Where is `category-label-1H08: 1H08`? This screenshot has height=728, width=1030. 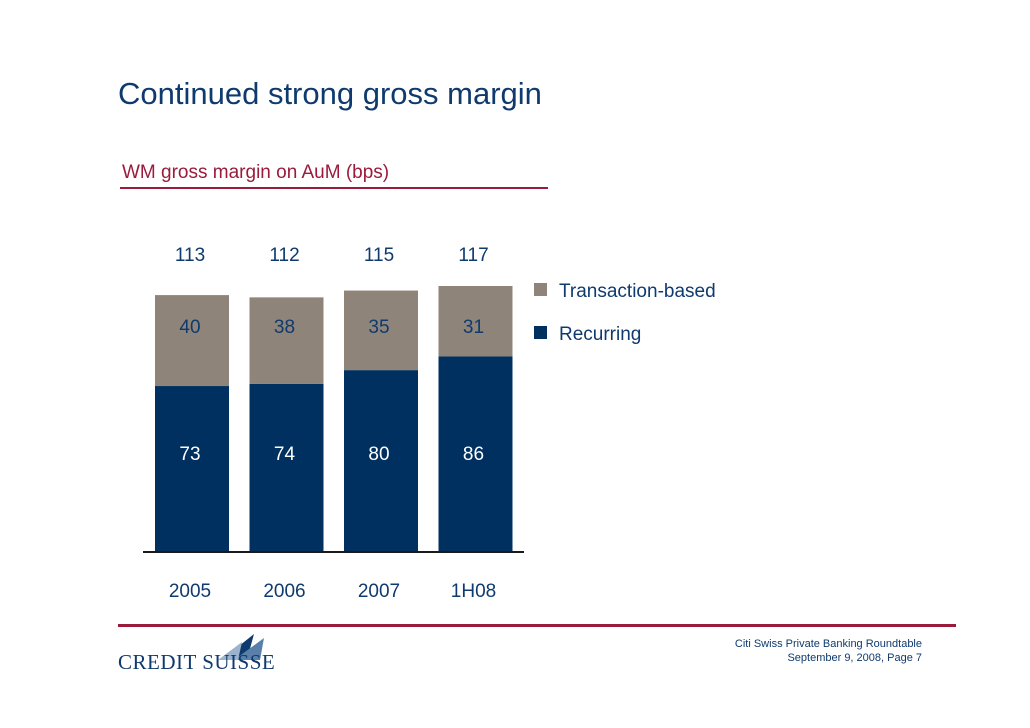
category-label-1H08: 1H08 is located at coordinates (473, 591).